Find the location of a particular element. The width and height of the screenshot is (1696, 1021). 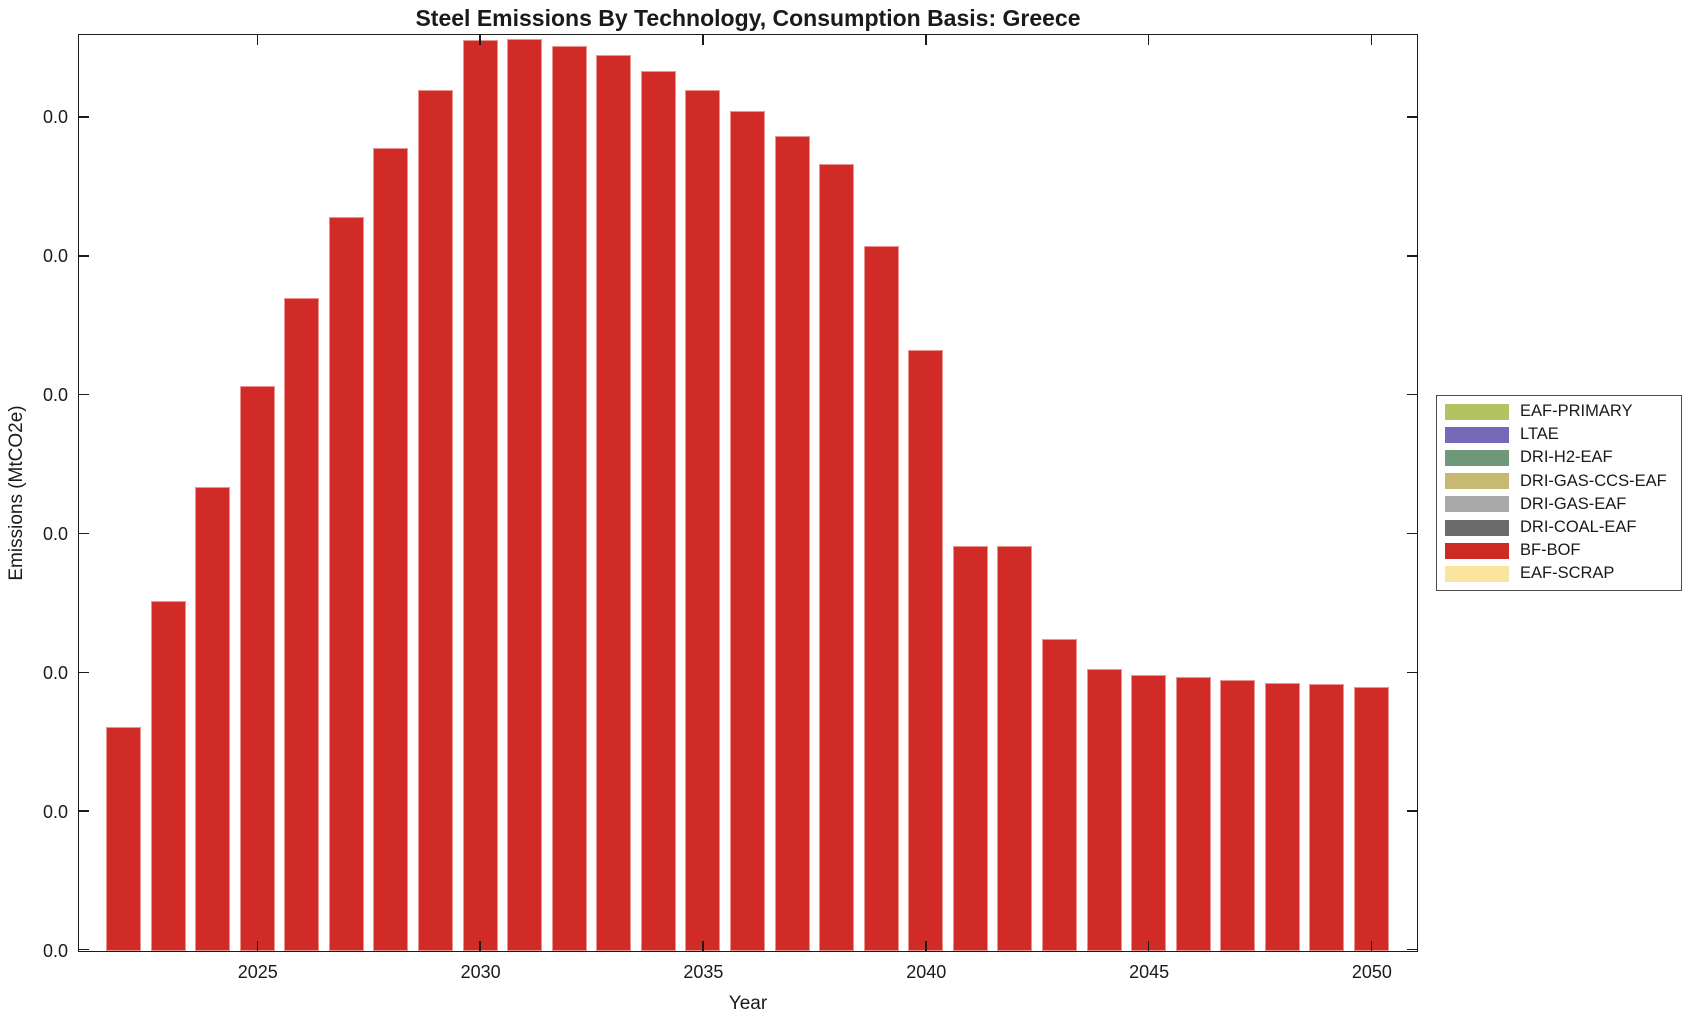

legend-item: DRI-COAL-EAF is located at coordinates (1559, 527).